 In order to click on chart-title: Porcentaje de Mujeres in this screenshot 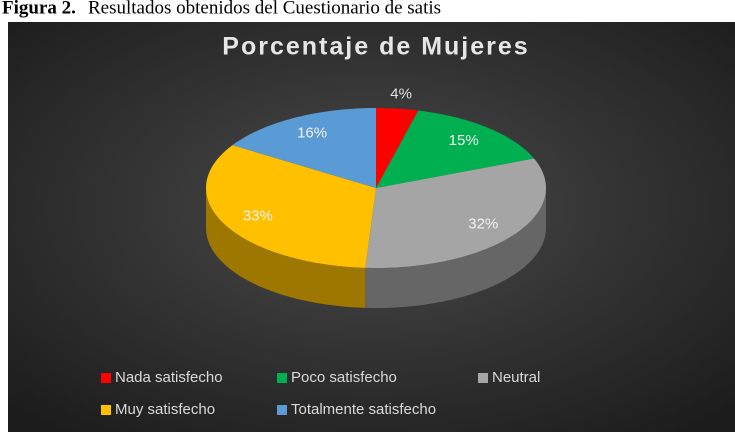, I will do `click(375, 47)`.